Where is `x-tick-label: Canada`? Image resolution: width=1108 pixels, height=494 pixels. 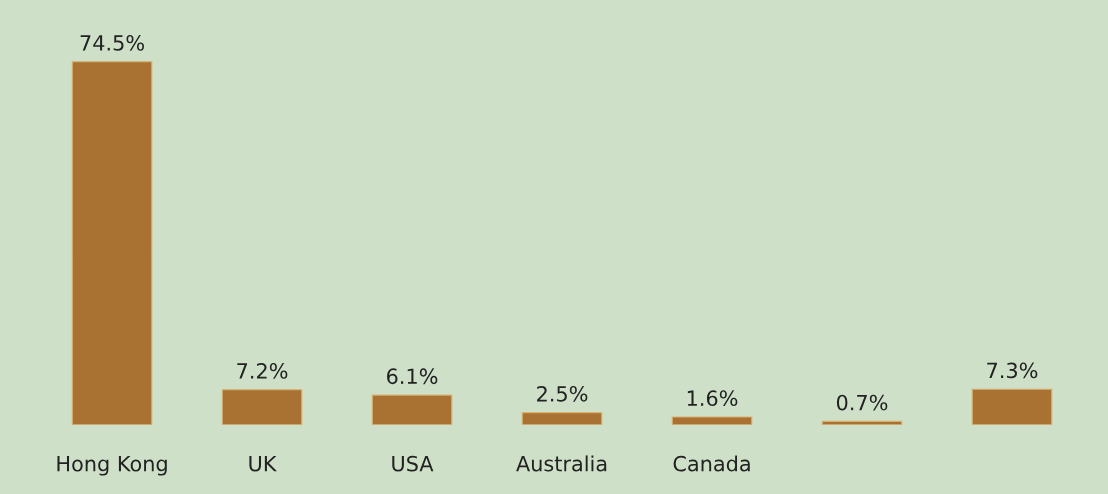
x-tick-label: Canada is located at coordinates (711, 463).